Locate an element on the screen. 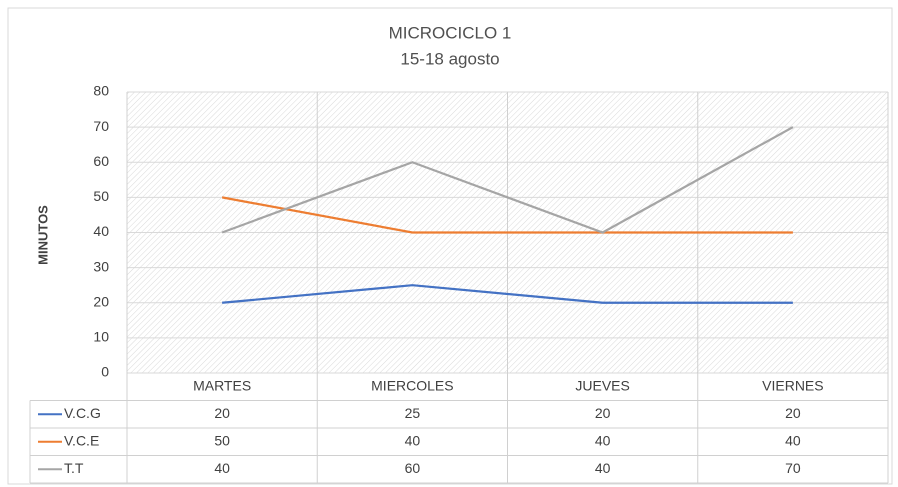  table-value: 50 is located at coordinates (222, 440).